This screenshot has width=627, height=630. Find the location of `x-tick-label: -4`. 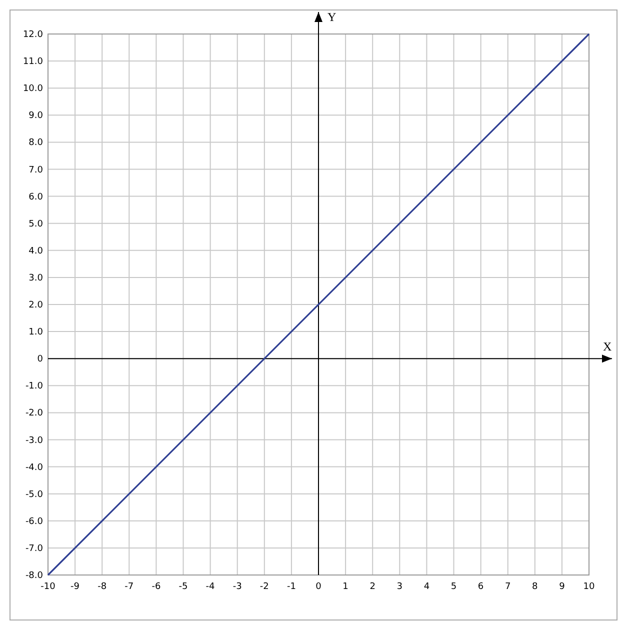

x-tick-label: -4 is located at coordinates (211, 587).